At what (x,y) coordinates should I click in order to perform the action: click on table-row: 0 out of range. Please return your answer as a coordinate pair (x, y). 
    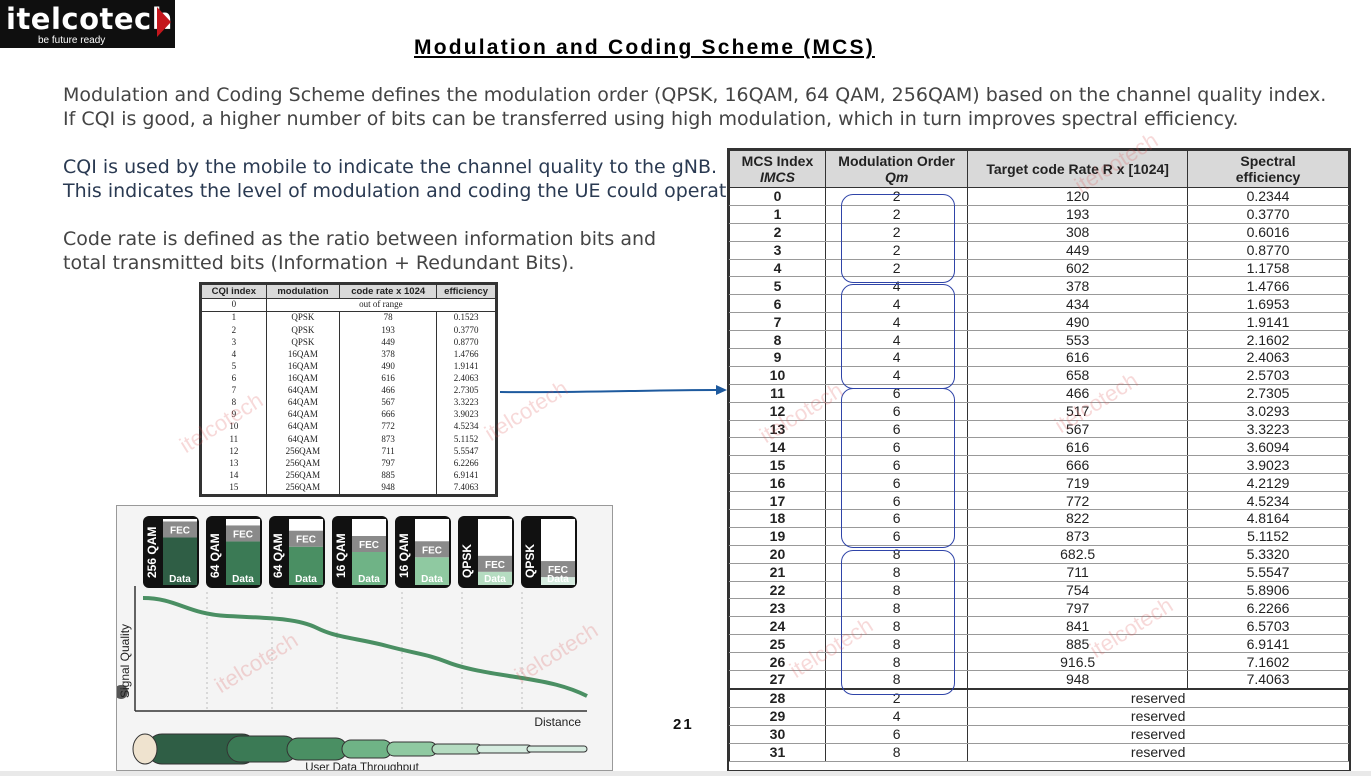
    Looking at the image, I should click on (349, 305).